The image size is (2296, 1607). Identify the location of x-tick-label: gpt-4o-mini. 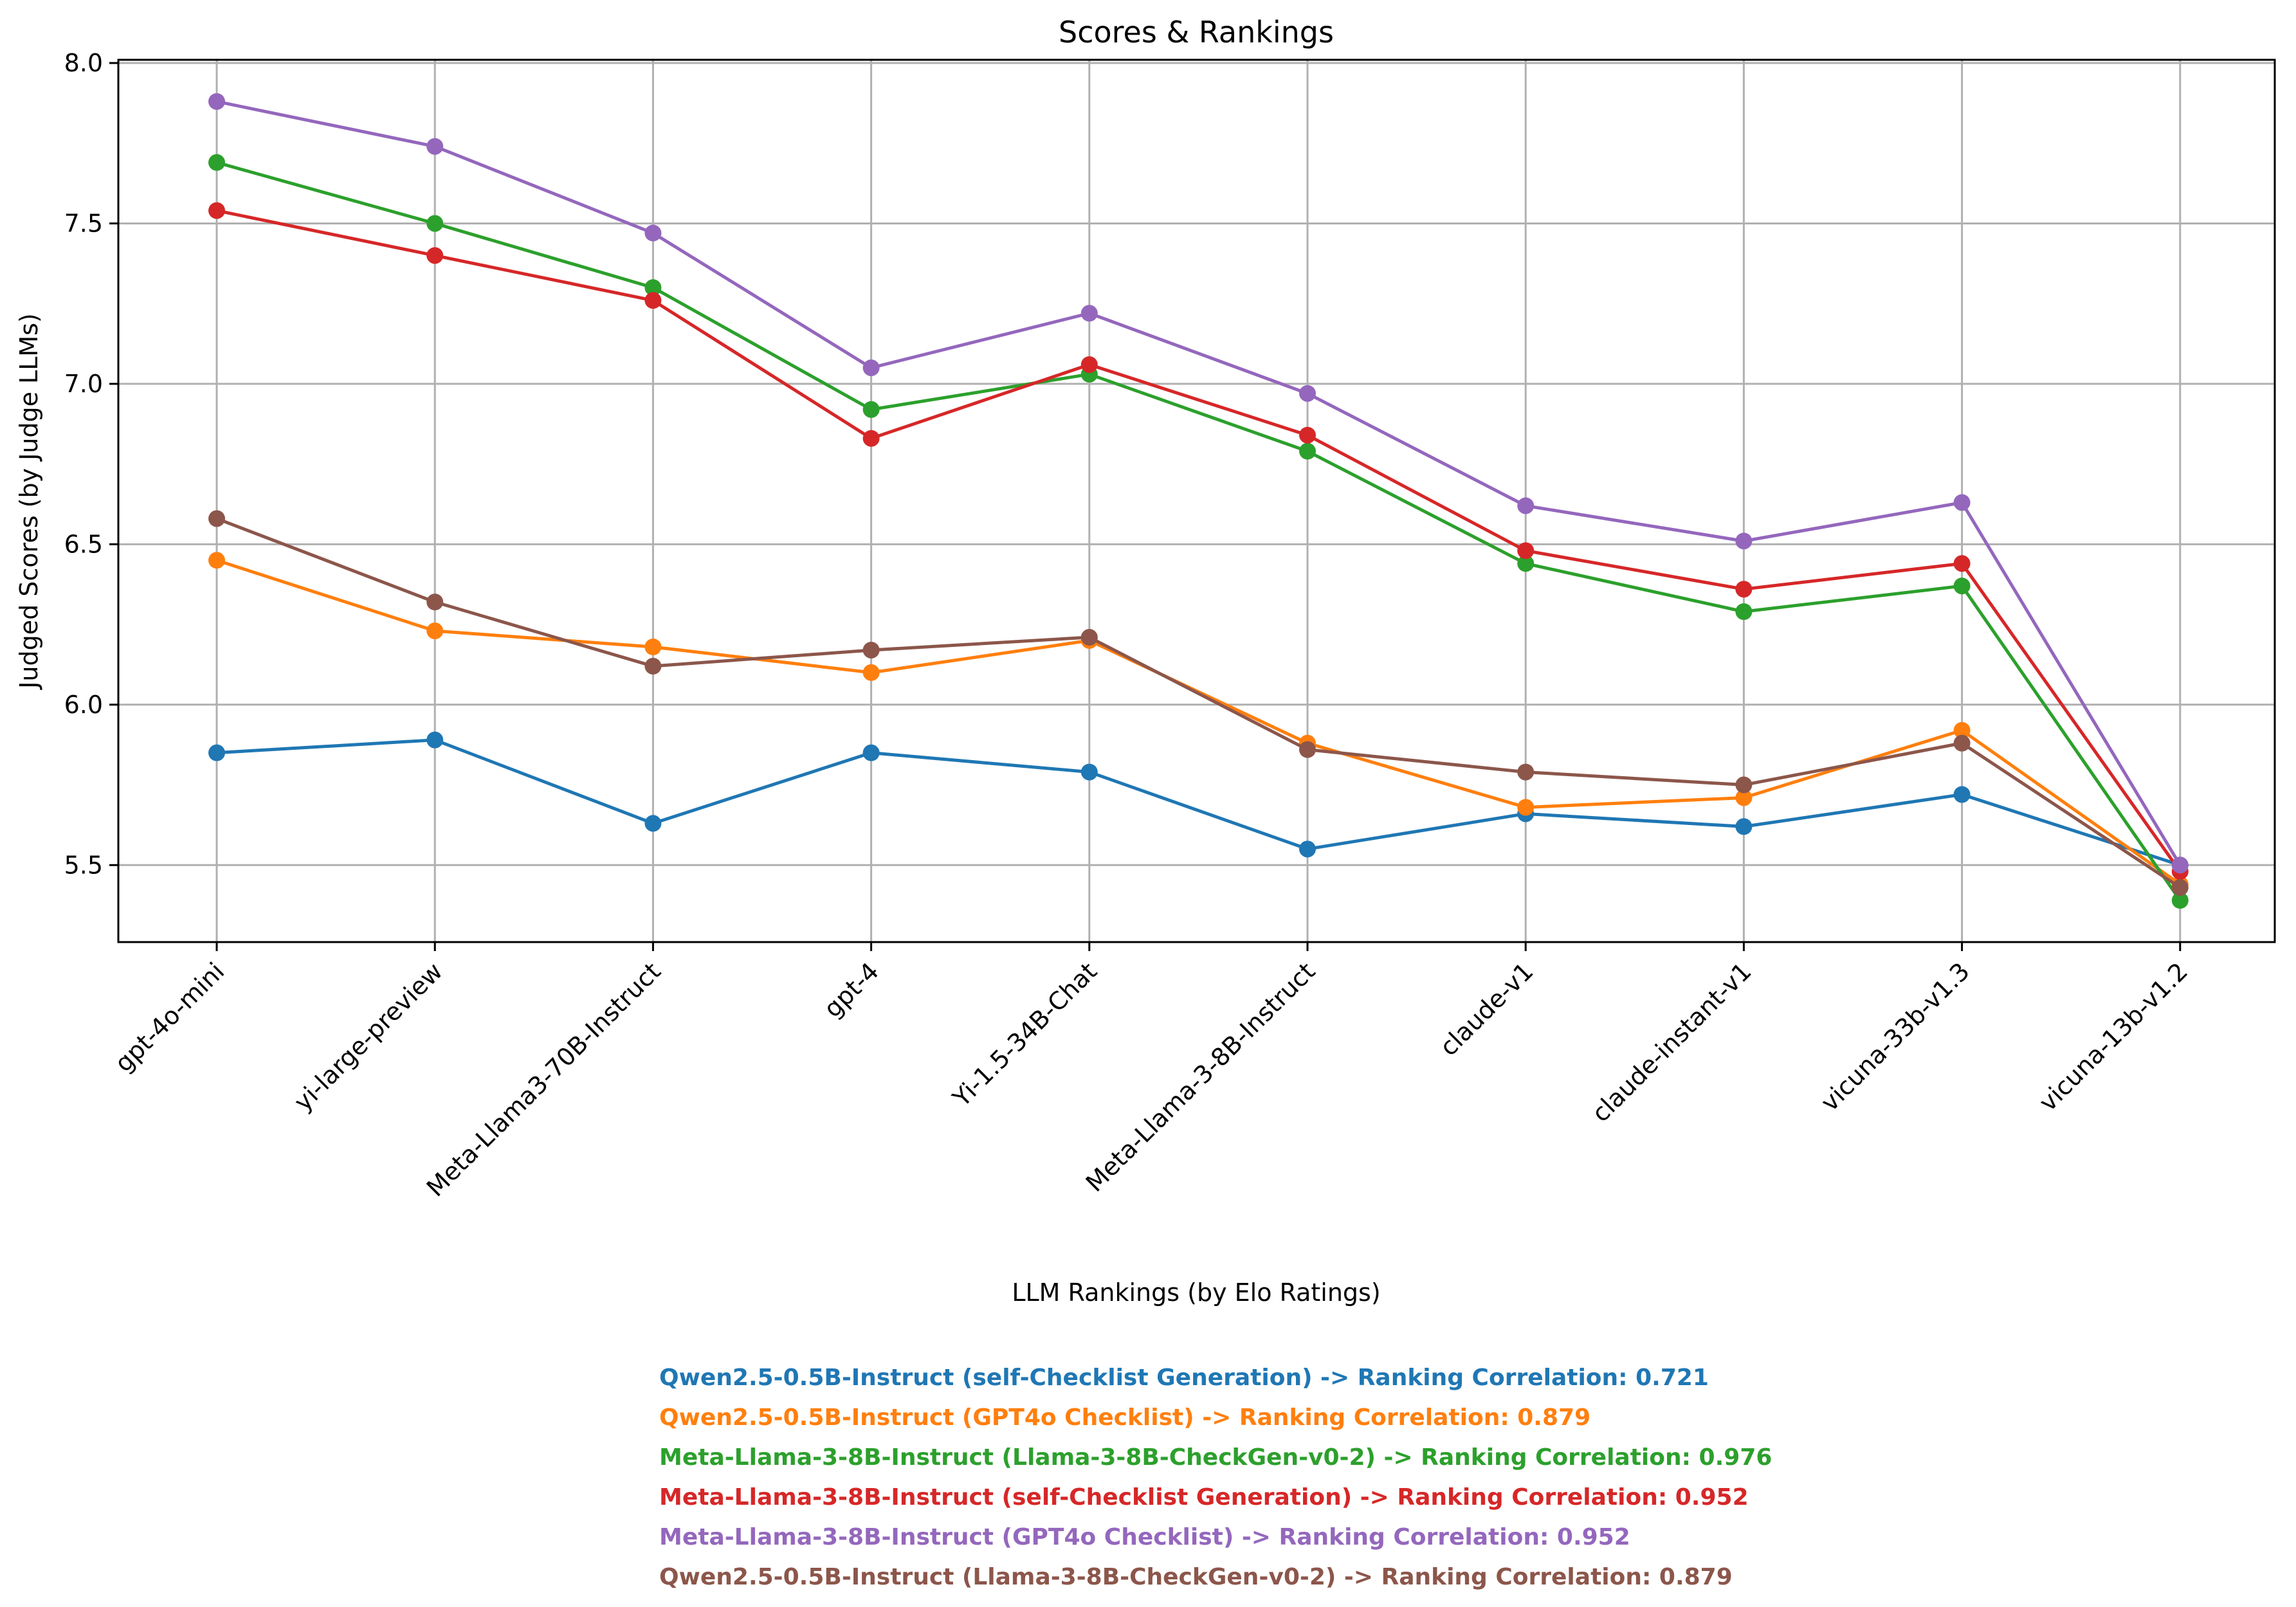
(170, 1017).